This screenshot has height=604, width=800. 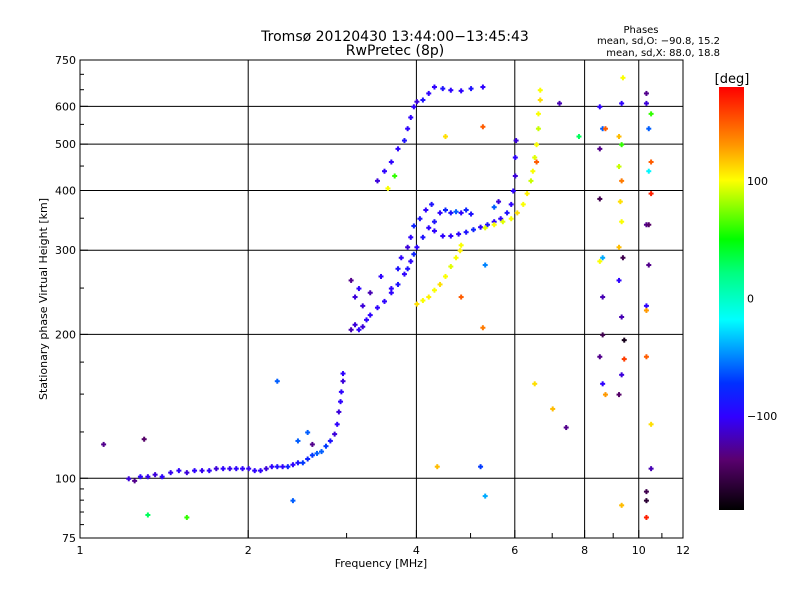 I want to click on y-tick-label: 200, so click(x=65, y=334).